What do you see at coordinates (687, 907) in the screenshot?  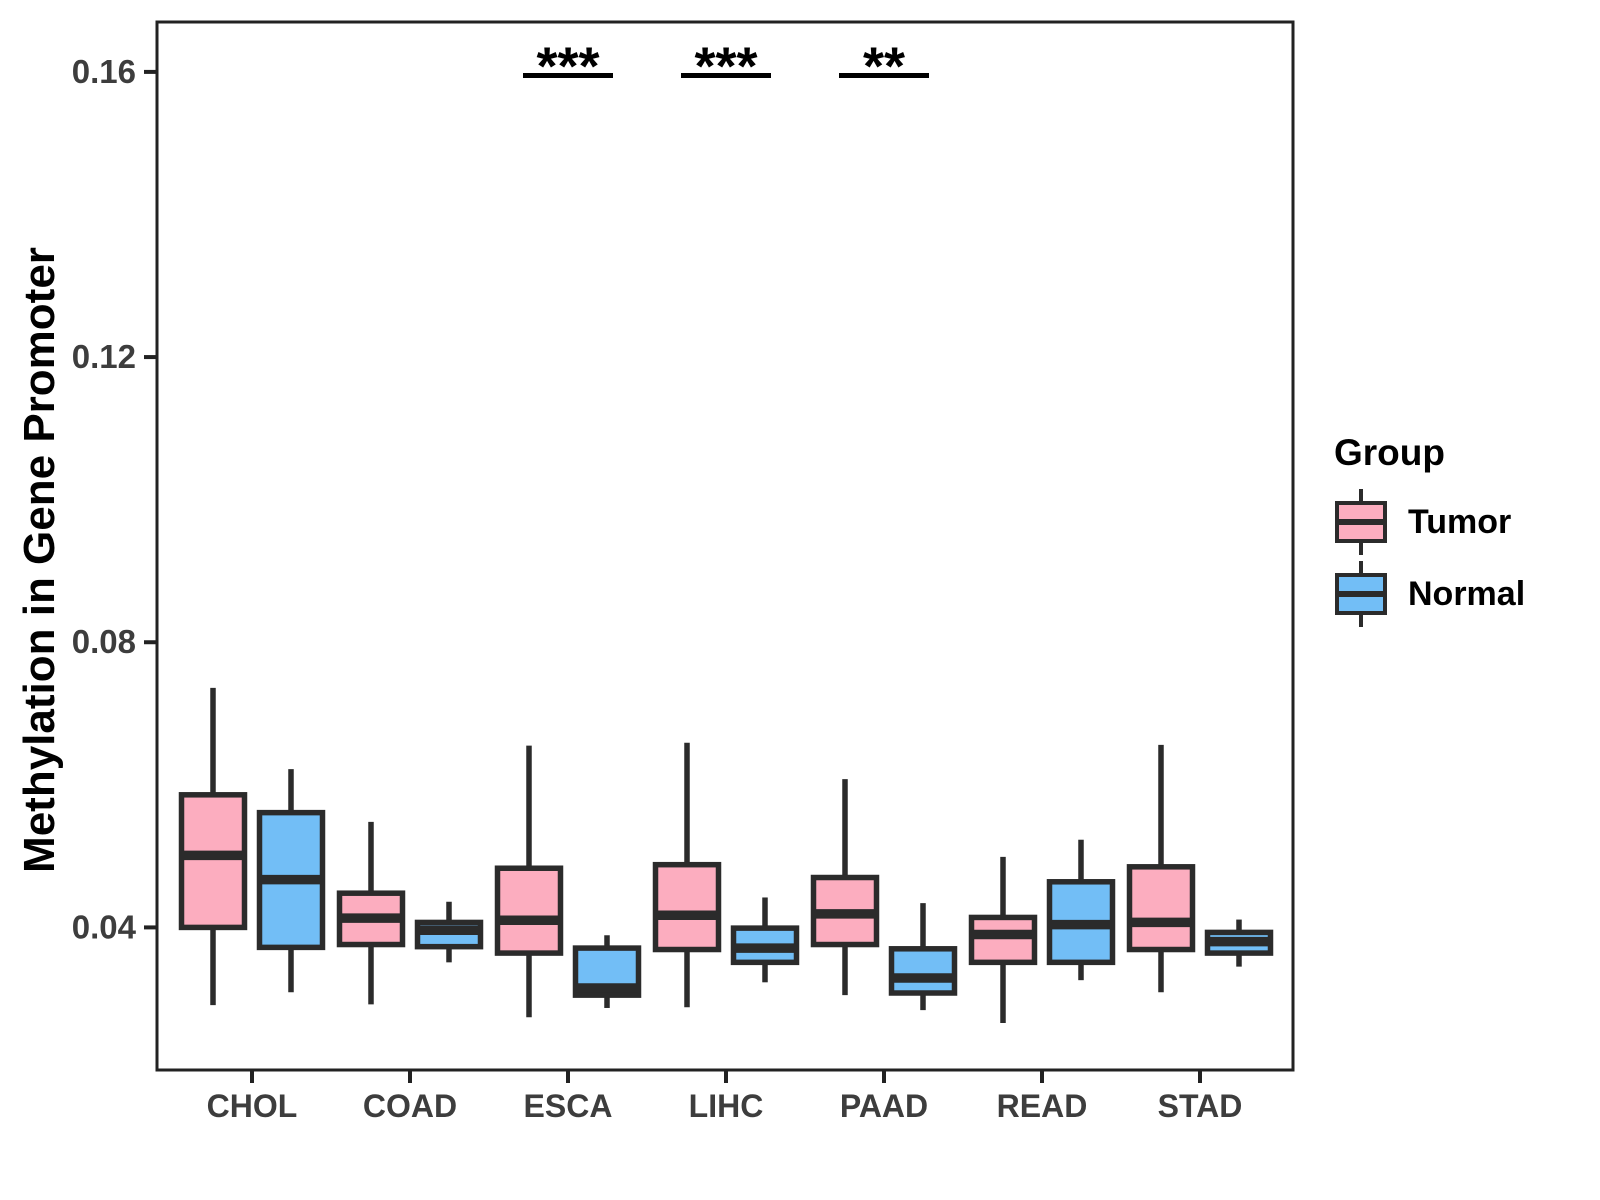 I see `box-tumor-LIHC` at bounding box center [687, 907].